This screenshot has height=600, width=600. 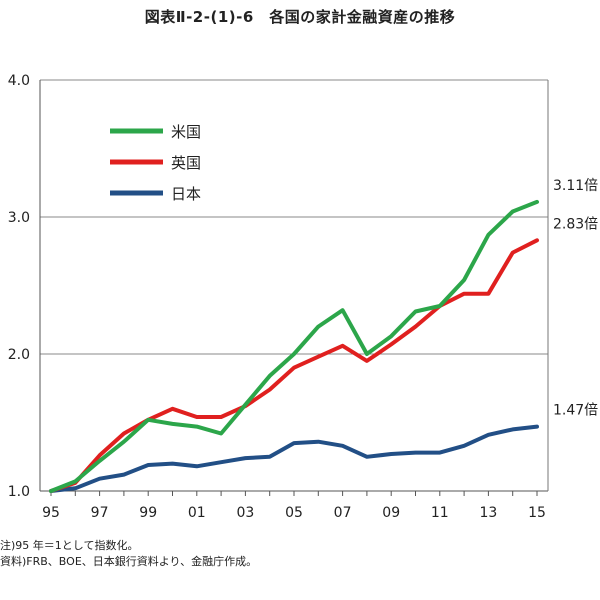 What do you see at coordinates (19, 218) in the screenshot?
I see `y-tick-label: 3.0` at bounding box center [19, 218].